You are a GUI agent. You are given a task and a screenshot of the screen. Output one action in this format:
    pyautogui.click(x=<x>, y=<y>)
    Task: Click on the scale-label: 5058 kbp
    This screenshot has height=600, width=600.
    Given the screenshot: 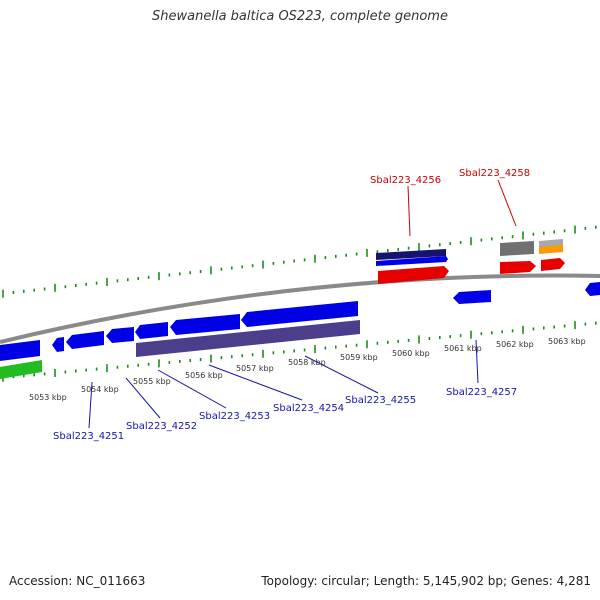 What is the action you would take?
    pyautogui.click(x=307, y=362)
    